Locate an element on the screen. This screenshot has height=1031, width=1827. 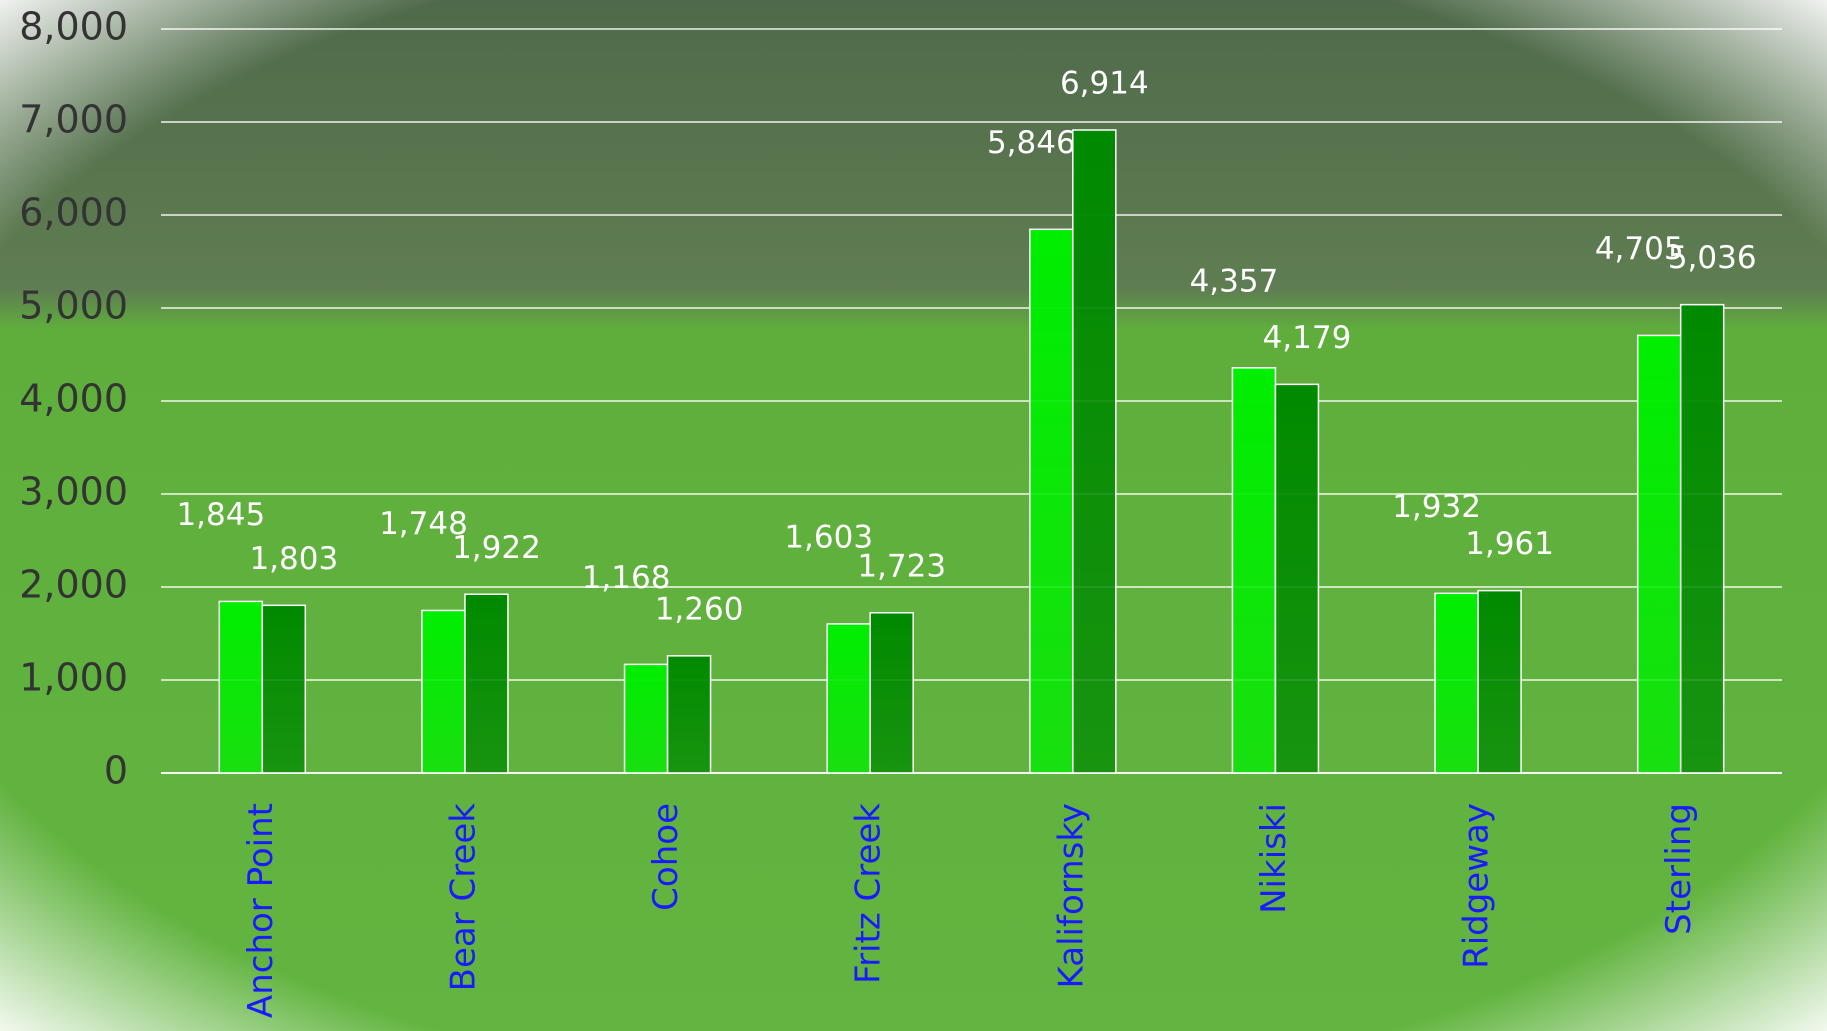
value-label: 5,846 is located at coordinates (1031, 143).